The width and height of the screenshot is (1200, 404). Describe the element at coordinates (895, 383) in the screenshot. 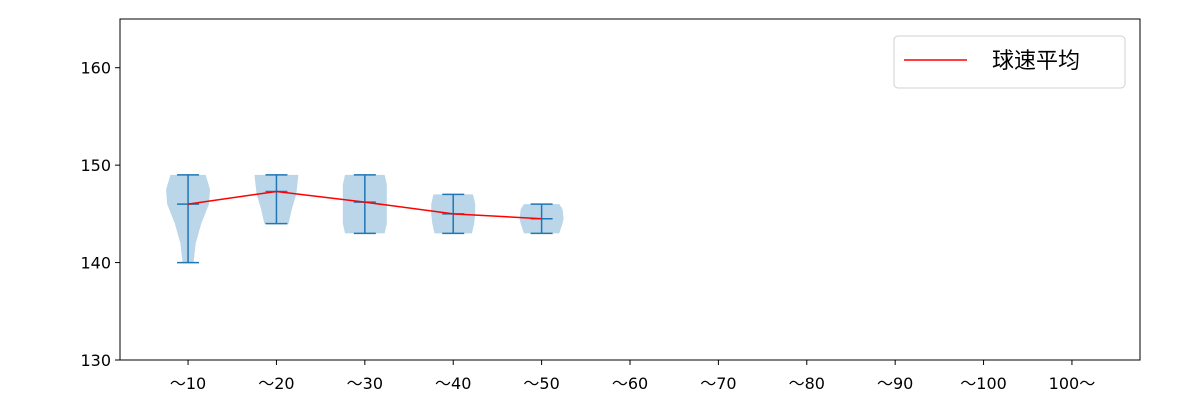

I see `x-tick-label-8: ～90` at that location.